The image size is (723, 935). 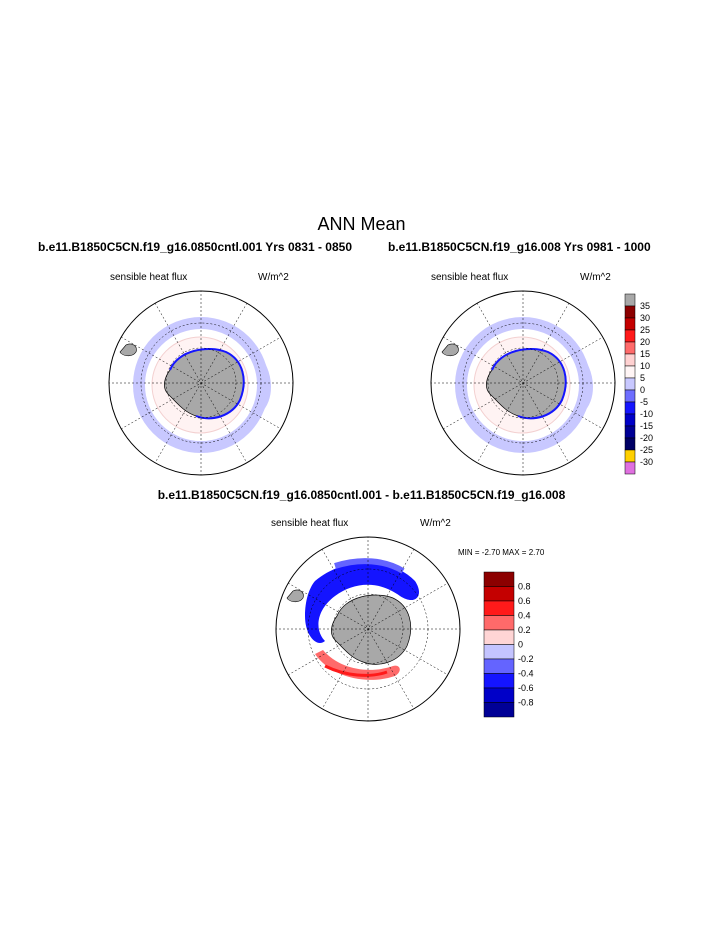 What do you see at coordinates (356, 670) in the screenshot?
I see `diff-red-strong` at bounding box center [356, 670].